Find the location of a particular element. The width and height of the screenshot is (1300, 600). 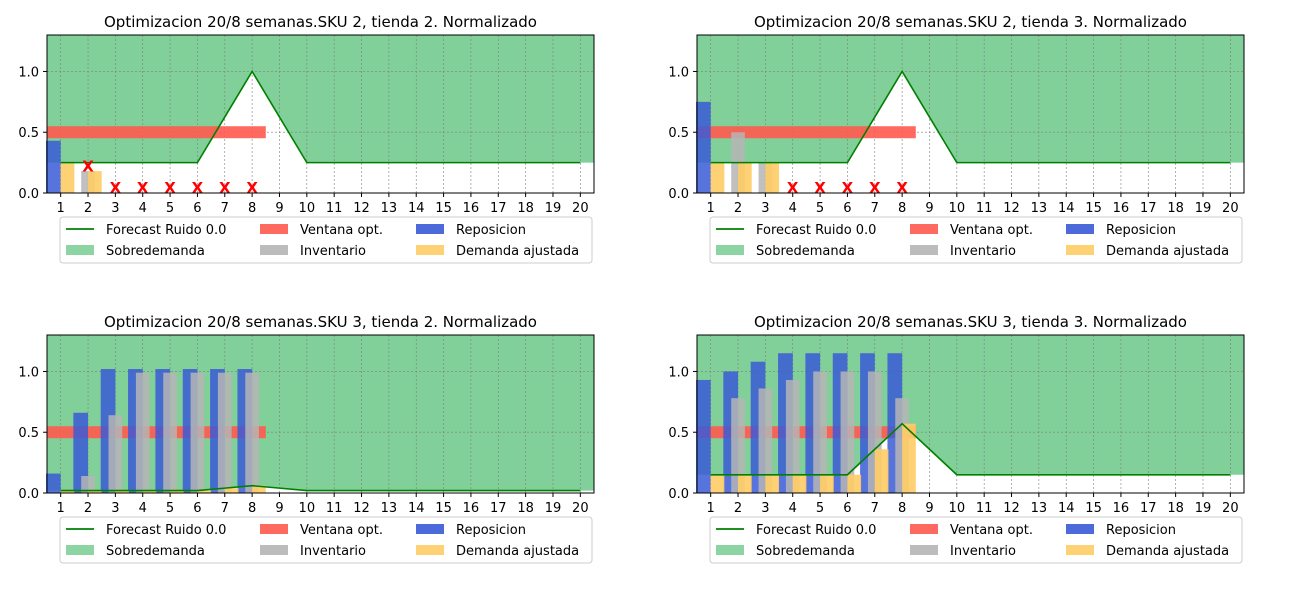

legend-label-sobredemanda: Sobredemanda is located at coordinates (805, 551).